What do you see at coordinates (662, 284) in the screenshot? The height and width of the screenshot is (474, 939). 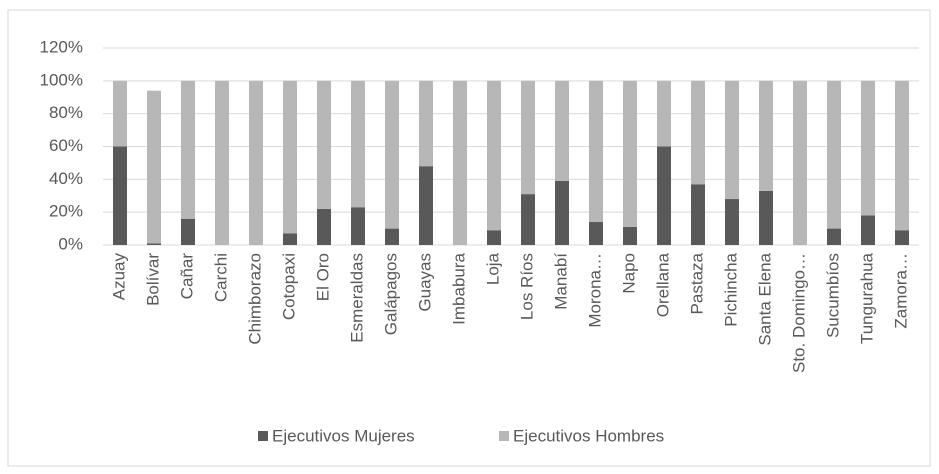 I see `x-tick-label: Orellana` at bounding box center [662, 284].